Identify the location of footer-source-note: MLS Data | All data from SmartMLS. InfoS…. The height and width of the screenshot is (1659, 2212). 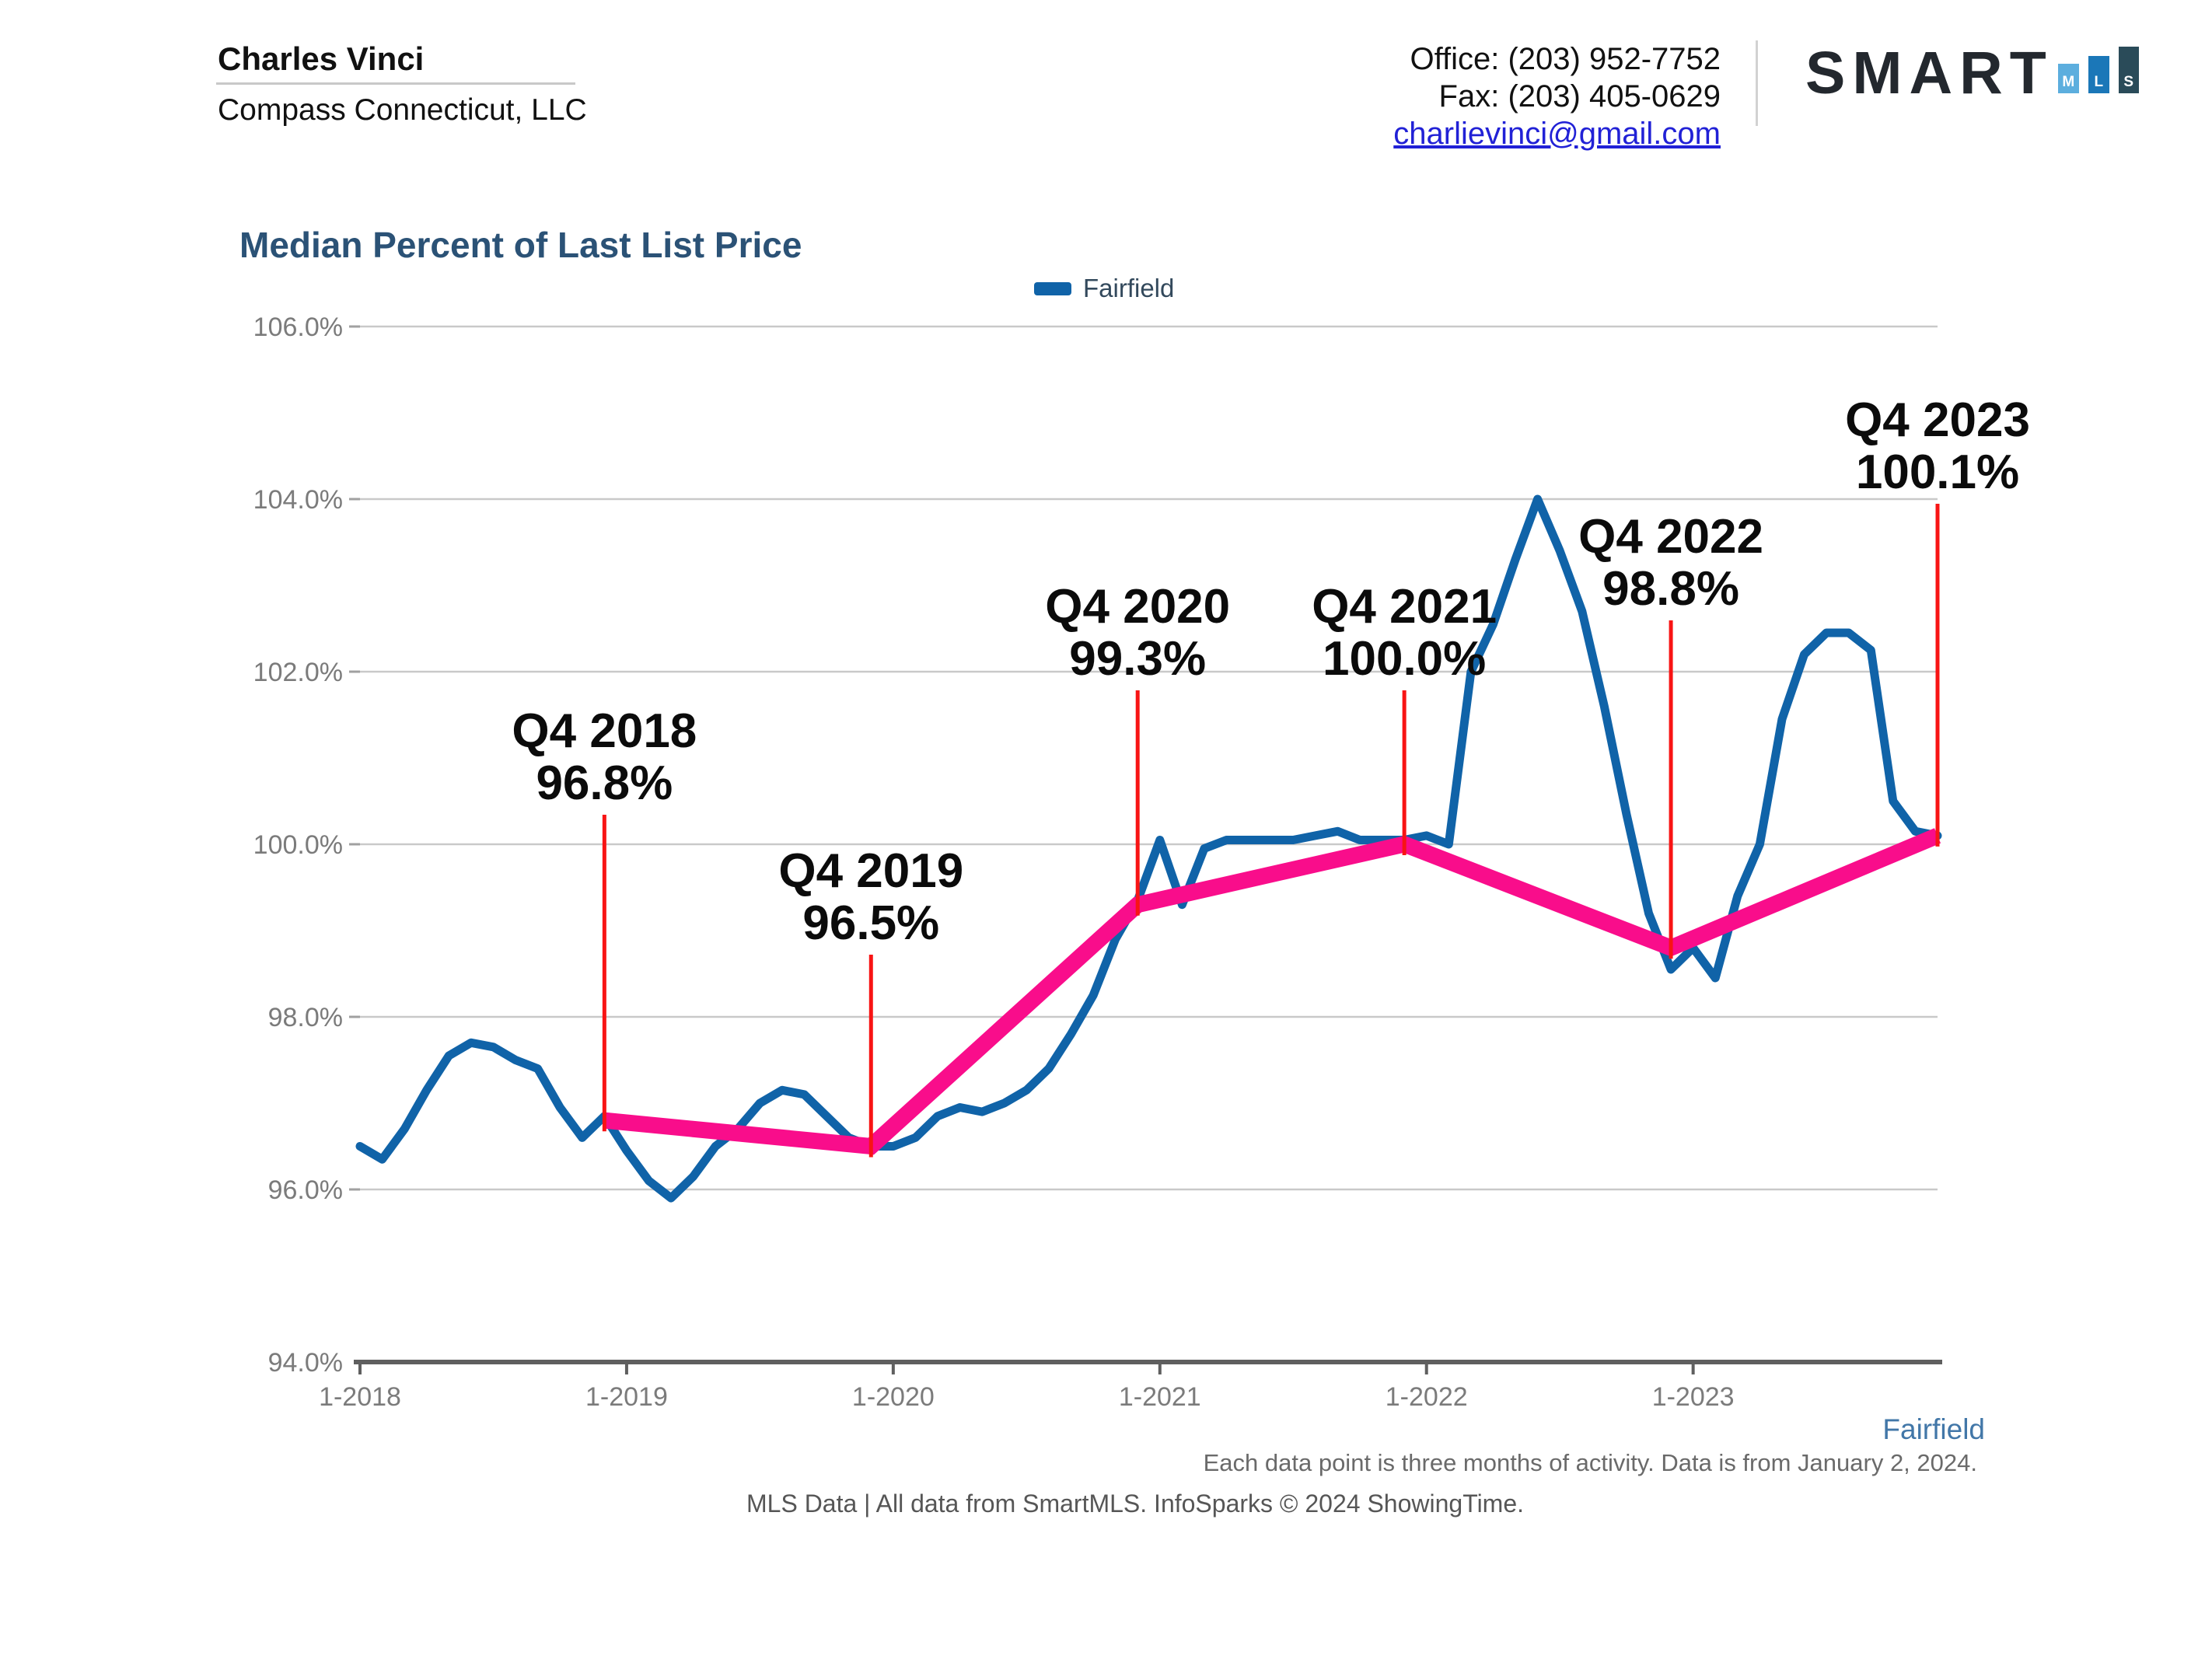
(1135, 1504).